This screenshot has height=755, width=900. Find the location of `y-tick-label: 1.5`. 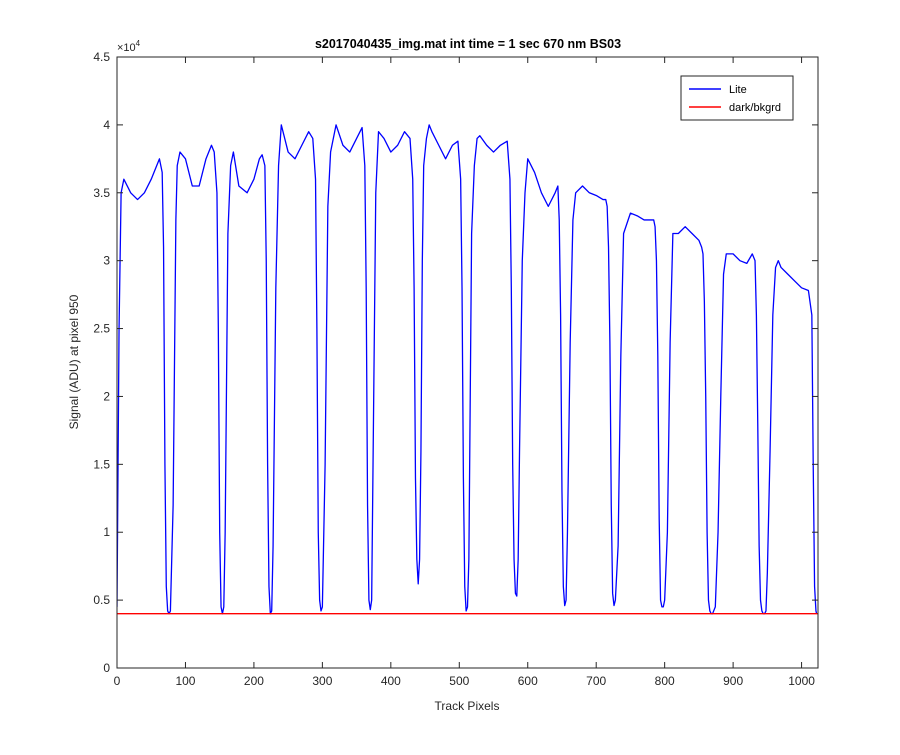

y-tick-label: 1.5 is located at coordinates (101, 464).